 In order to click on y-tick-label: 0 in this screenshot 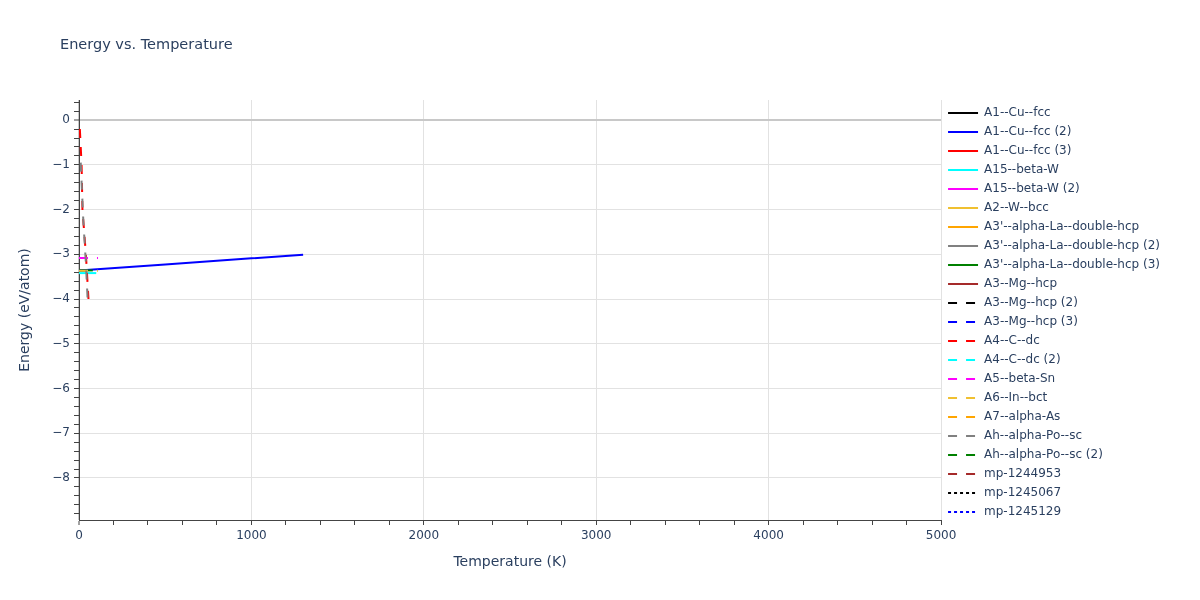, I will do `click(66, 119)`.